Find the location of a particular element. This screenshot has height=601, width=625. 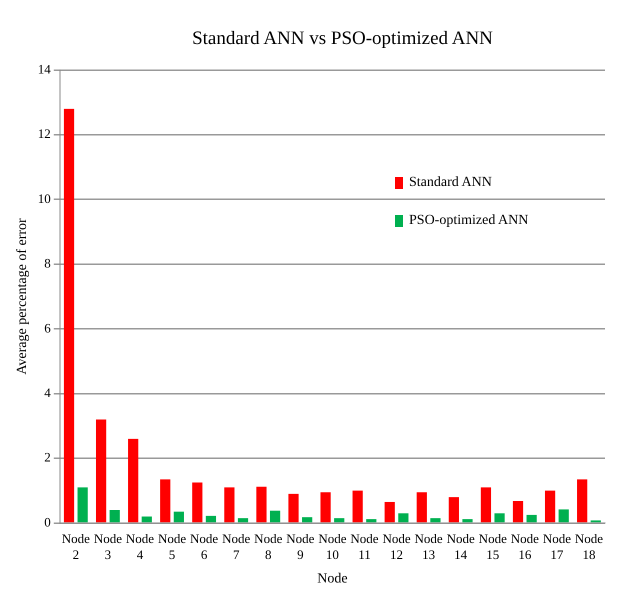

x-tick-label: Node 3 is located at coordinates (108, 546).